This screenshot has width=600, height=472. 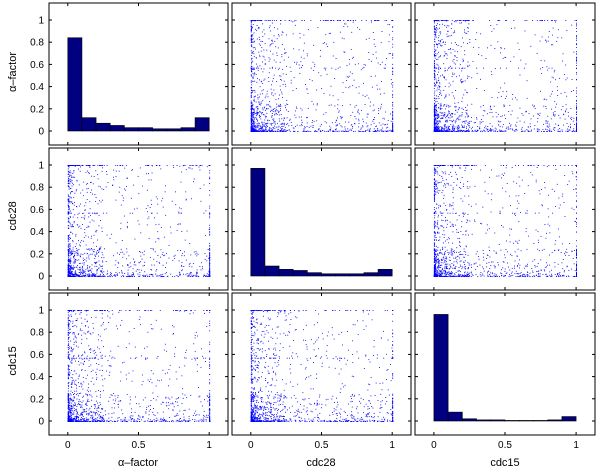 What do you see at coordinates (129, 219) in the screenshot?
I see `panel-cdc28-vs-alpha-factor: 00.20.40.60.81` at bounding box center [129, 219].